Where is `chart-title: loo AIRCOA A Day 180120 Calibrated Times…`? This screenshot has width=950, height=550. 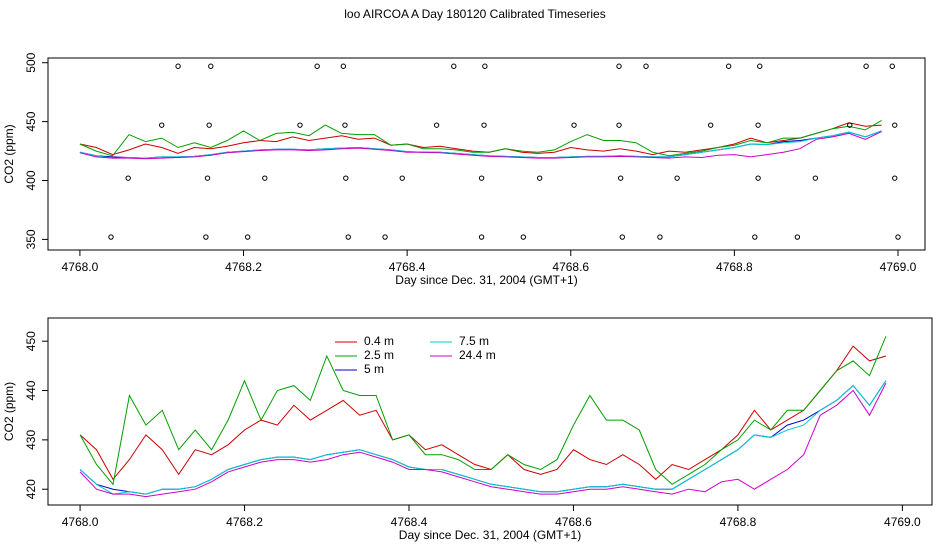
chart-title: loo AIRCOA A Day 180120 Calibrated Times… is located at coordinates (474, 14).